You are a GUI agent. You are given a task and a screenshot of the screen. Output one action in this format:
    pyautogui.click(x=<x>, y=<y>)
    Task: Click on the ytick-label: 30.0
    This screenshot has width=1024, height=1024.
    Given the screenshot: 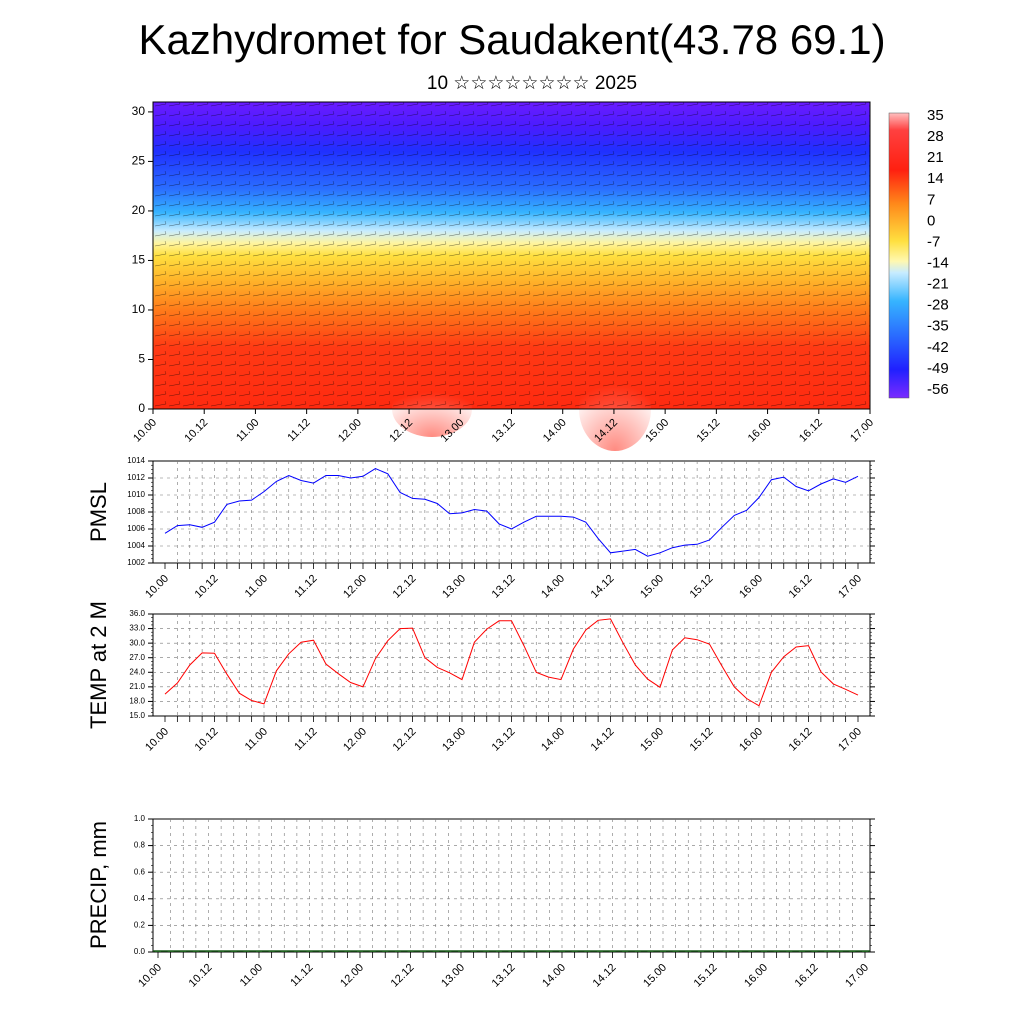 What is the action you would take?
    pyautogui.click(x=137, y=642)
    